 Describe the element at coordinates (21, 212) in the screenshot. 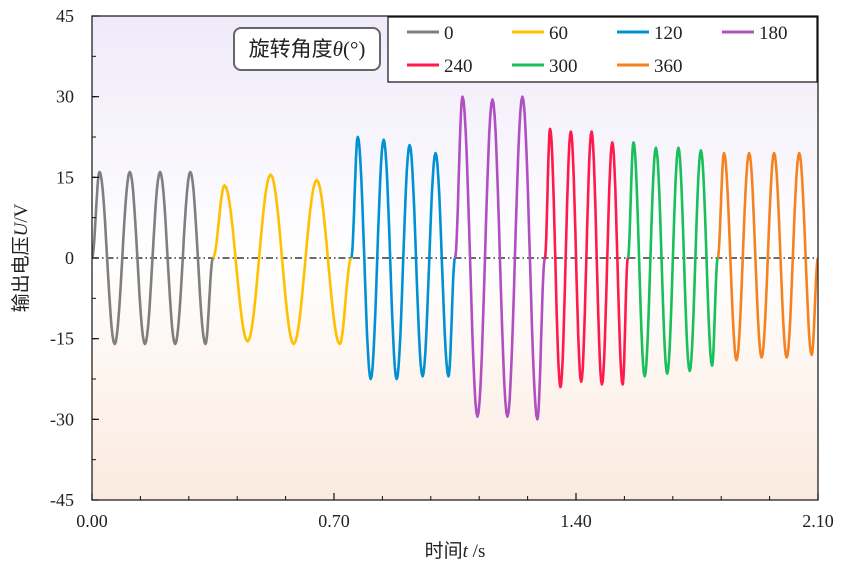

I see `y-axis-unit: /V` at that location.